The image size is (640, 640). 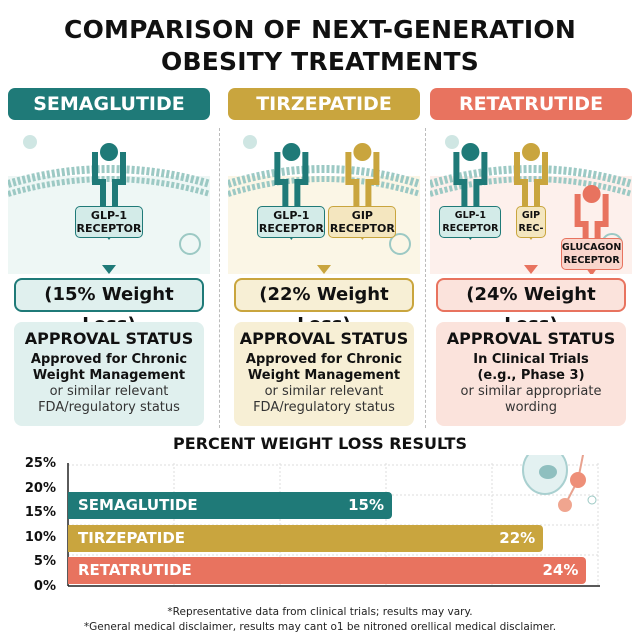 What do you see at coordinates (531, 104) in the screenshot?
I see `drug-name-header: RETATRUTIDE` at bounding box center [531, 104].